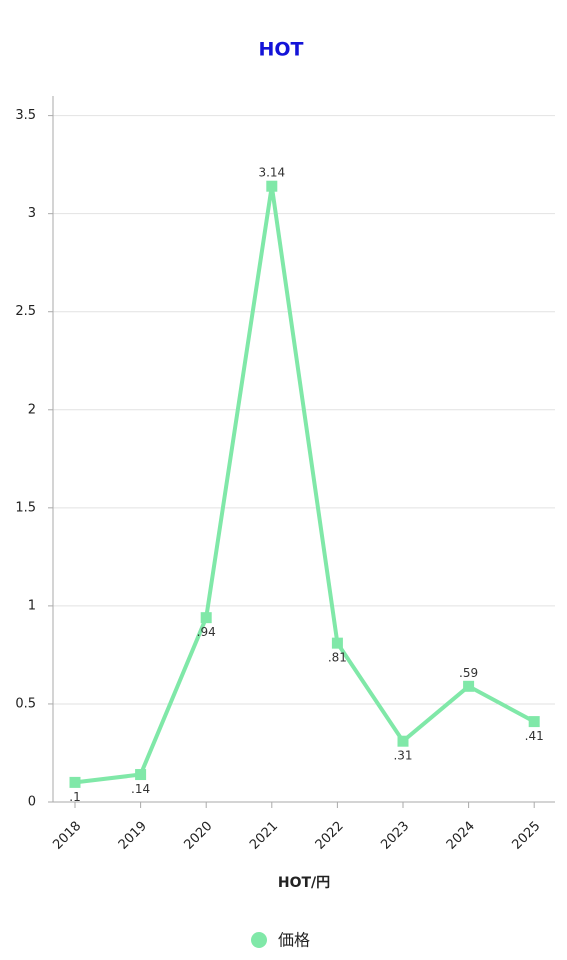 This screenshot has width=567, height=960. What do you see at coordinates (337, 658) in the screenshot?
I see `value-label: .81` at bounding box center [337, 658].